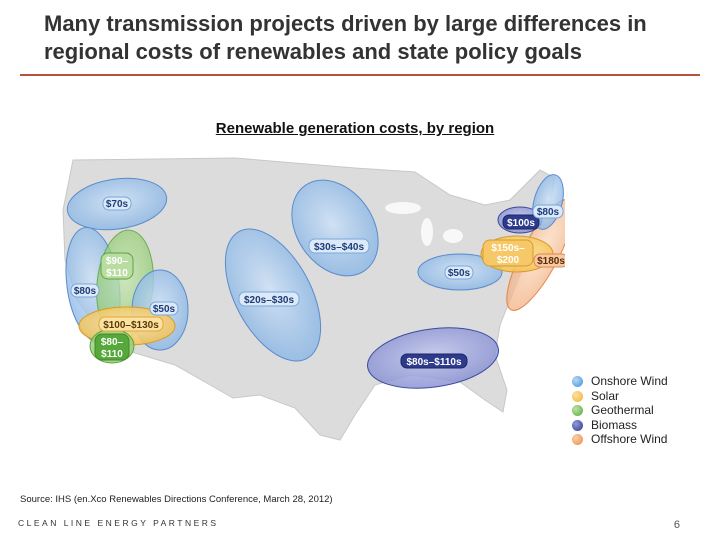 The height and width of the screenshot is (540, 720). I want to click on company-logo: CLEAN LINE ENERGY PARTNERS, so click(118, 523).